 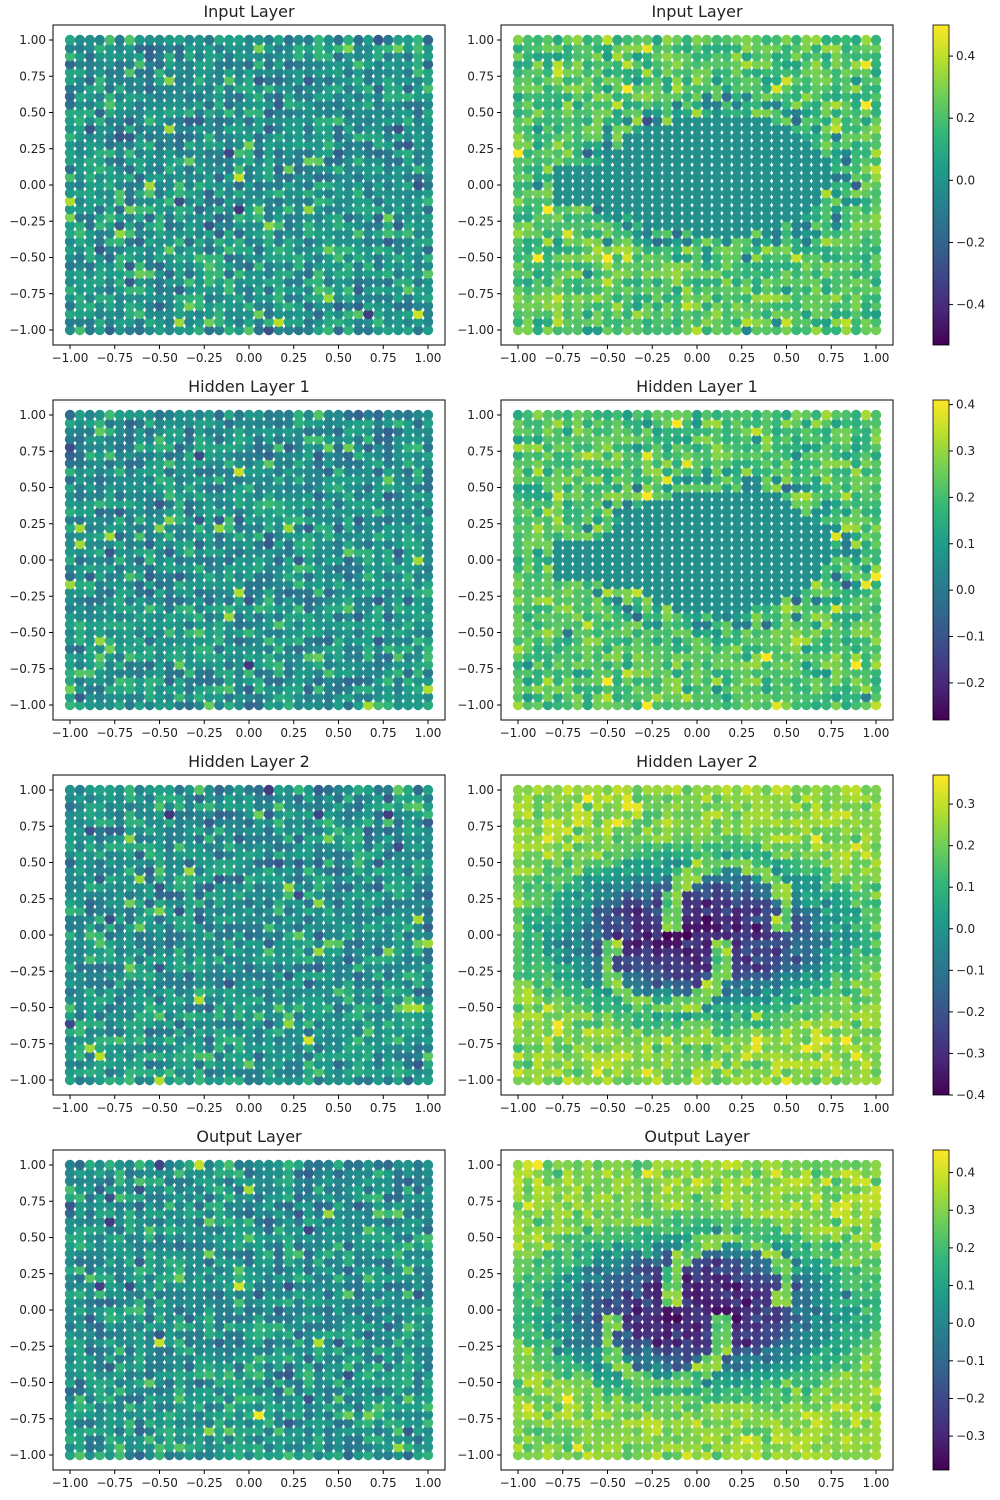 What do you see at coordinates (199, 415) in the screenshot?
I see `row2-left-point` at bounding box center [199, 415].